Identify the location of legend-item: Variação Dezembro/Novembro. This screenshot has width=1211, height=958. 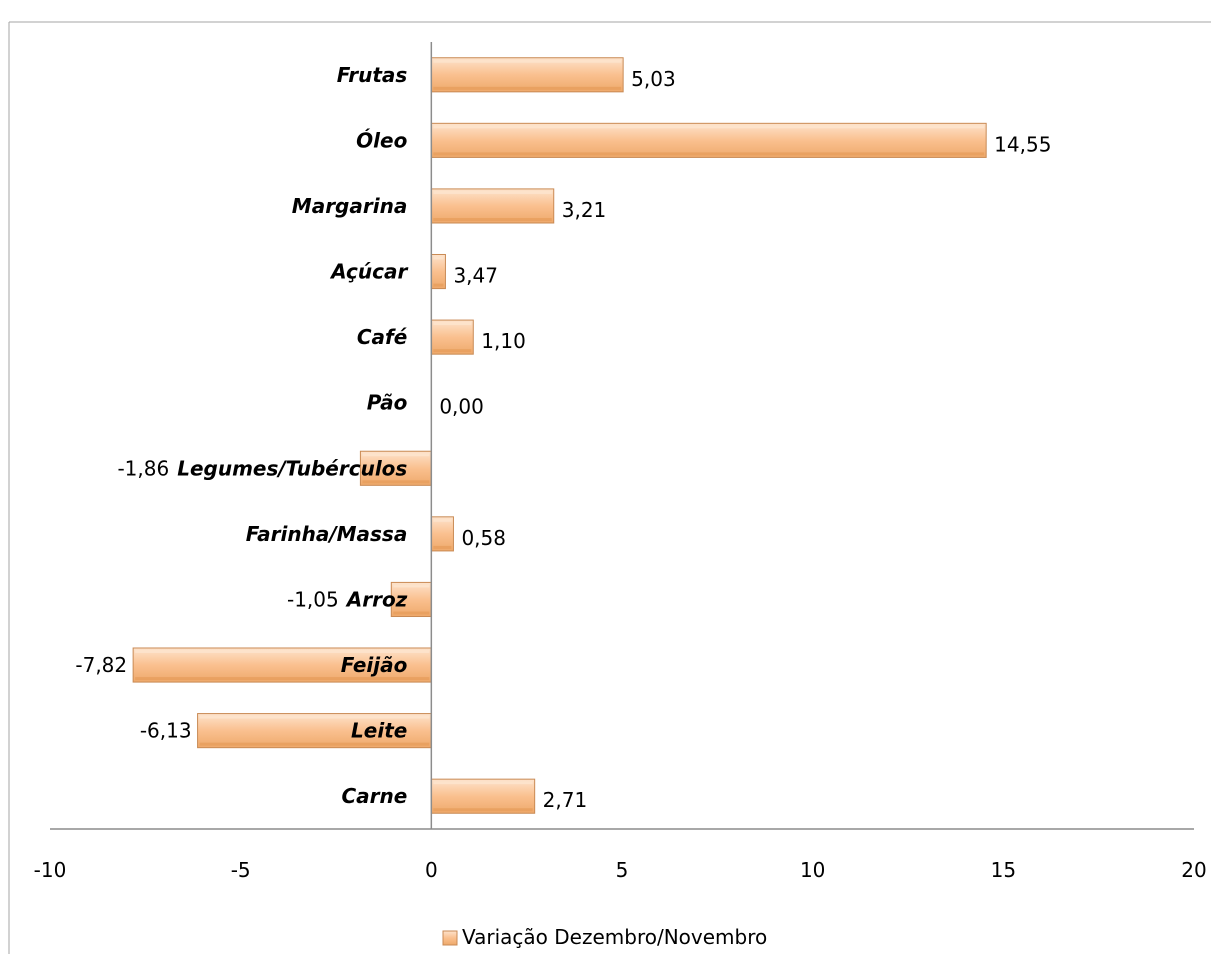
(604, 937).